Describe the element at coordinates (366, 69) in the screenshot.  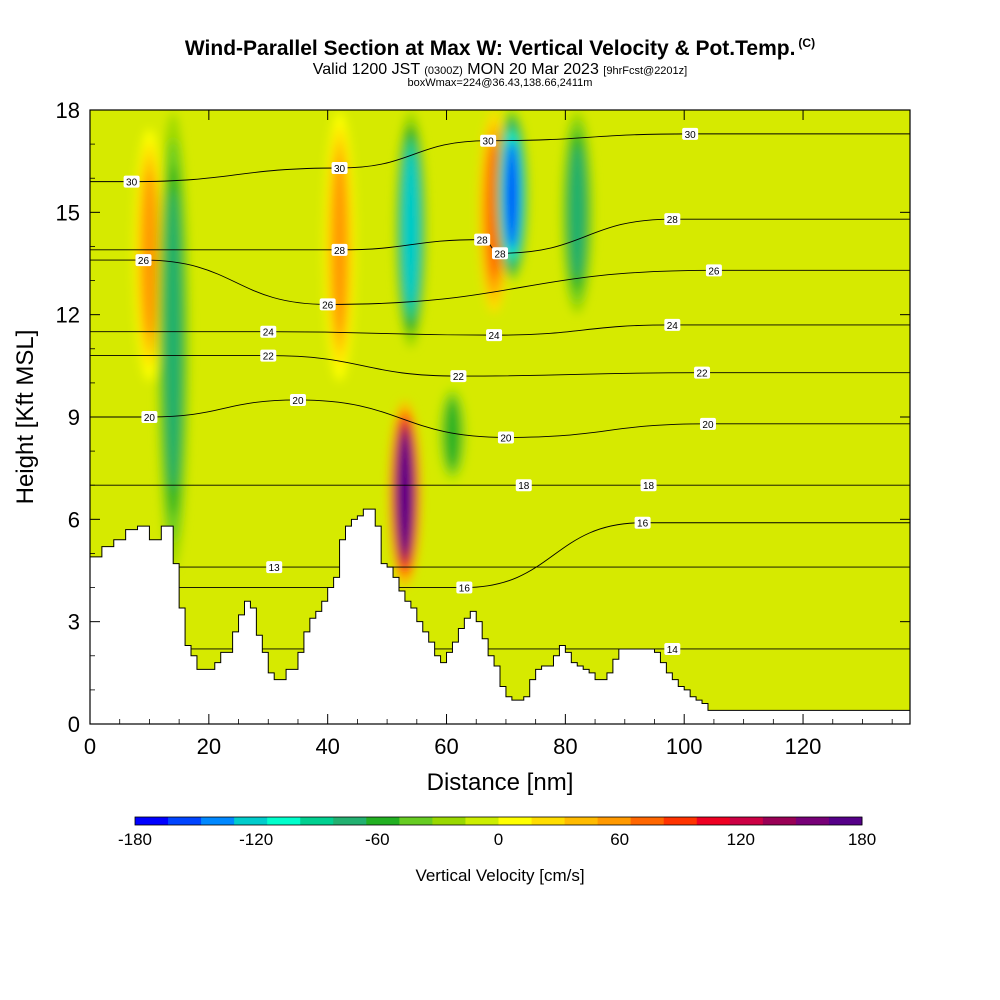
I see `valid-time: Valid 1200 JST` at that location.